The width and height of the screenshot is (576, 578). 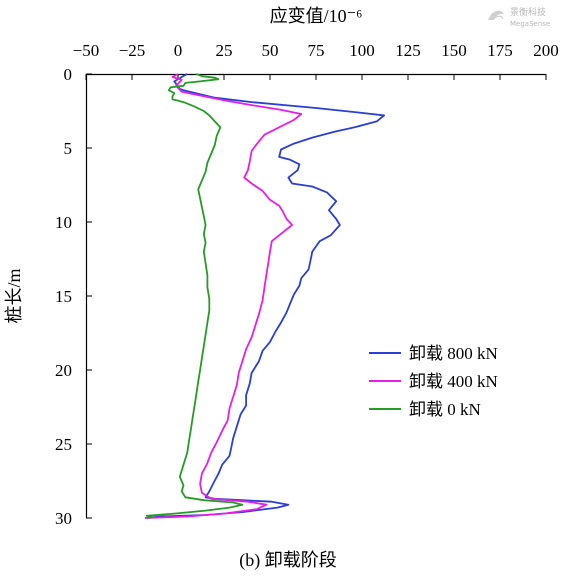 I want to click on legend-label-3: 卸载 0 kN, so click(x=445, y=409).